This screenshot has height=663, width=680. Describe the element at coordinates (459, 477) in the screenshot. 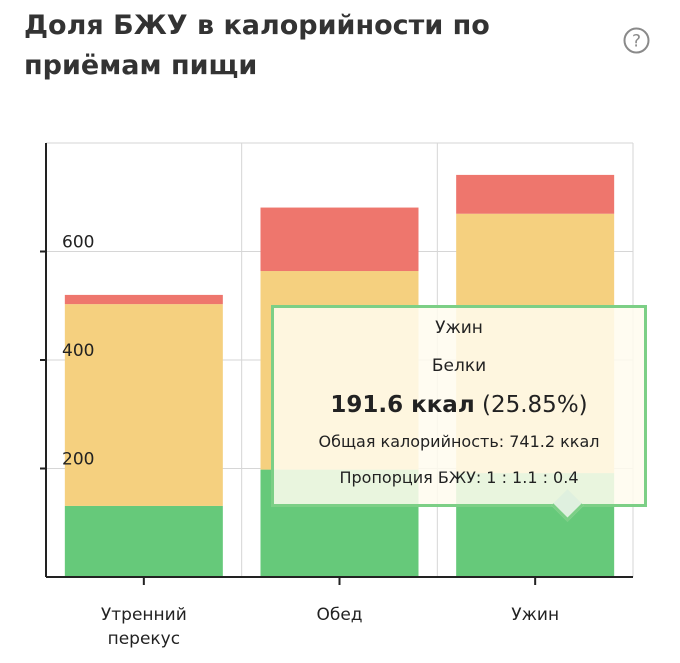

I see `tooltip-ratio: Пропорция БЖУ: 1 : 1.1 : 0.4` at that location.